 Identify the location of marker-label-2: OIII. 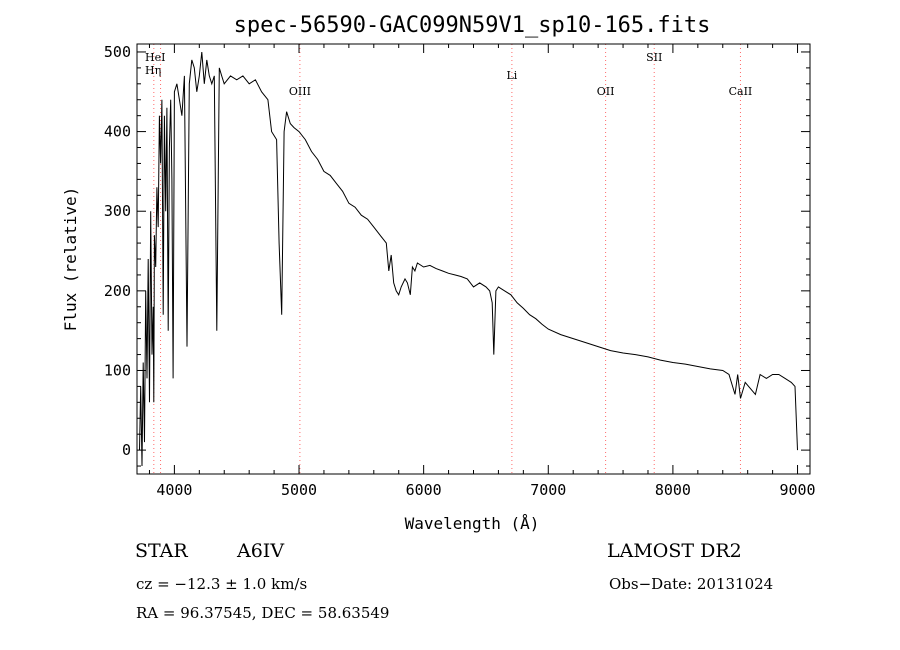
(300, 91).